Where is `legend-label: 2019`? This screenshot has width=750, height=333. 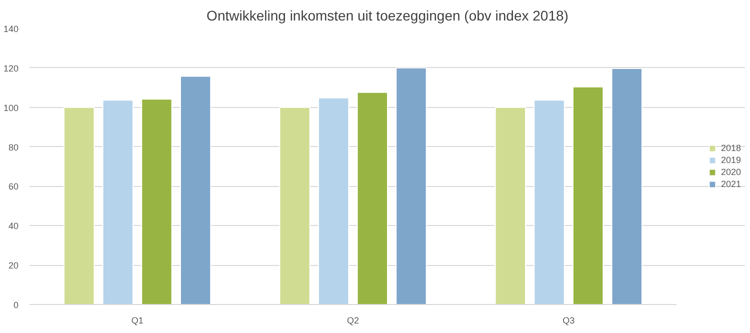
legend-label: 2019 is located at coordinates (730, 160).